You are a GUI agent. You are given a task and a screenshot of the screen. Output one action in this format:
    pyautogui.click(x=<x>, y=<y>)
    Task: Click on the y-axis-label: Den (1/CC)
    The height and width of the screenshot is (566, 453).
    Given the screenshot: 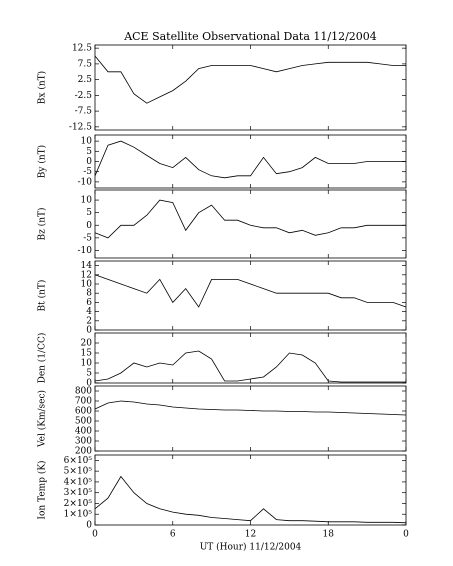 What is the action you would take?
    pyautogui.click(x=42, y=358)
    